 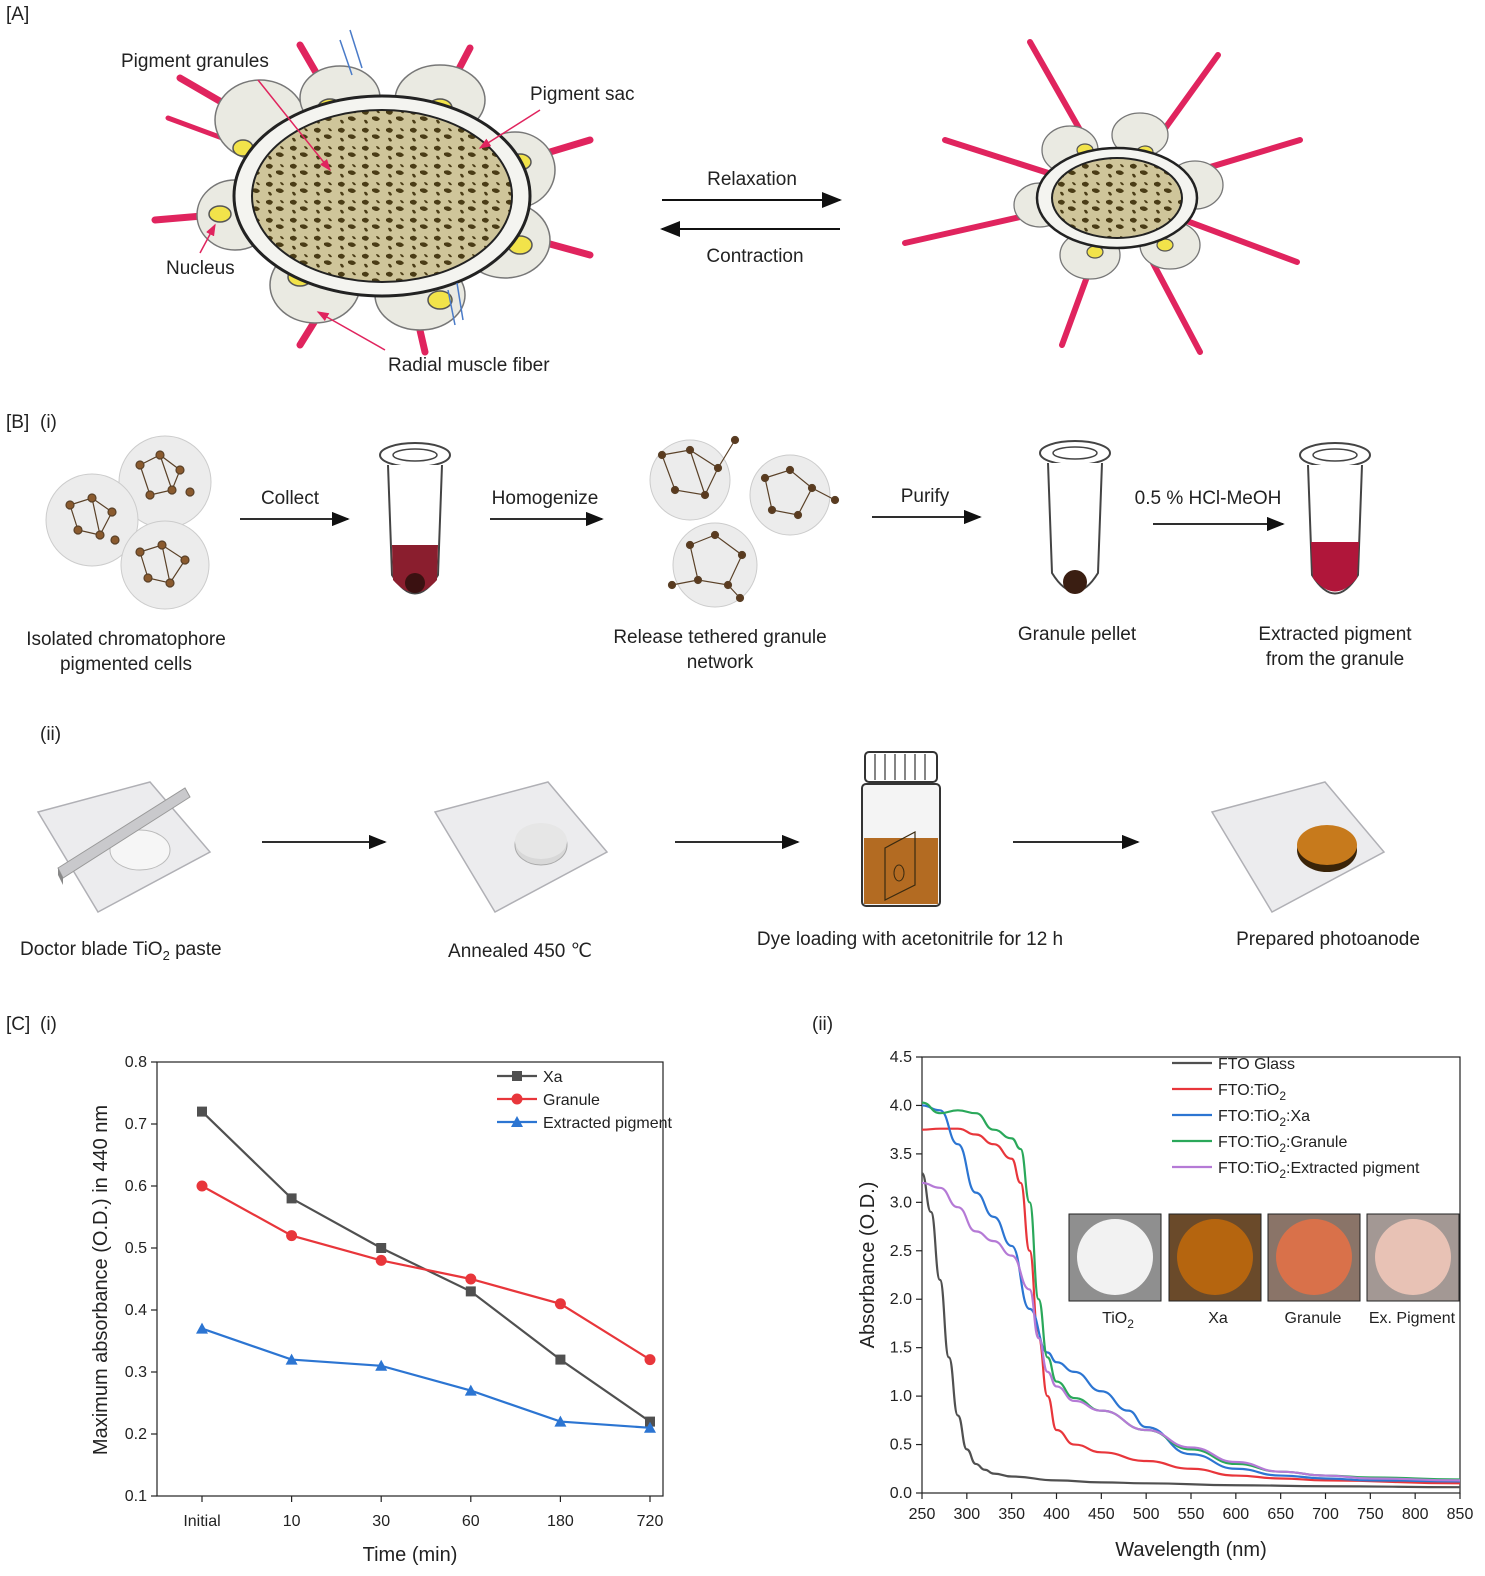 I want to click on chart2-ytick-label: 2.0, so click(x=901, y=1299).